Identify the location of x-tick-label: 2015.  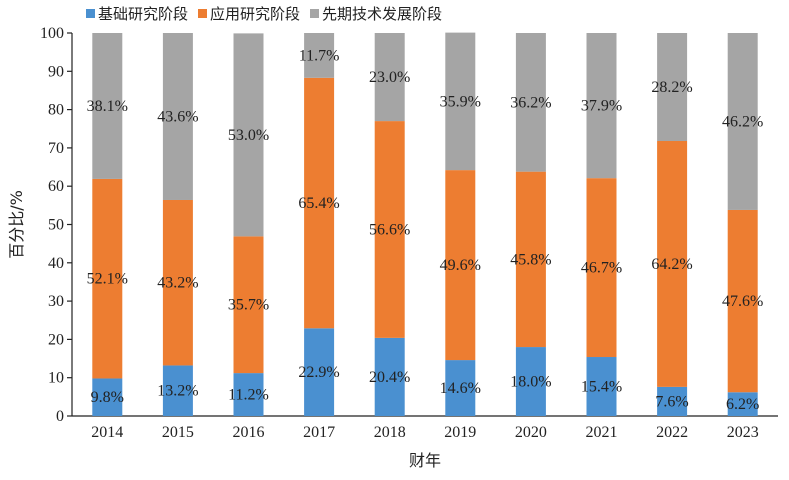
(178, 432).